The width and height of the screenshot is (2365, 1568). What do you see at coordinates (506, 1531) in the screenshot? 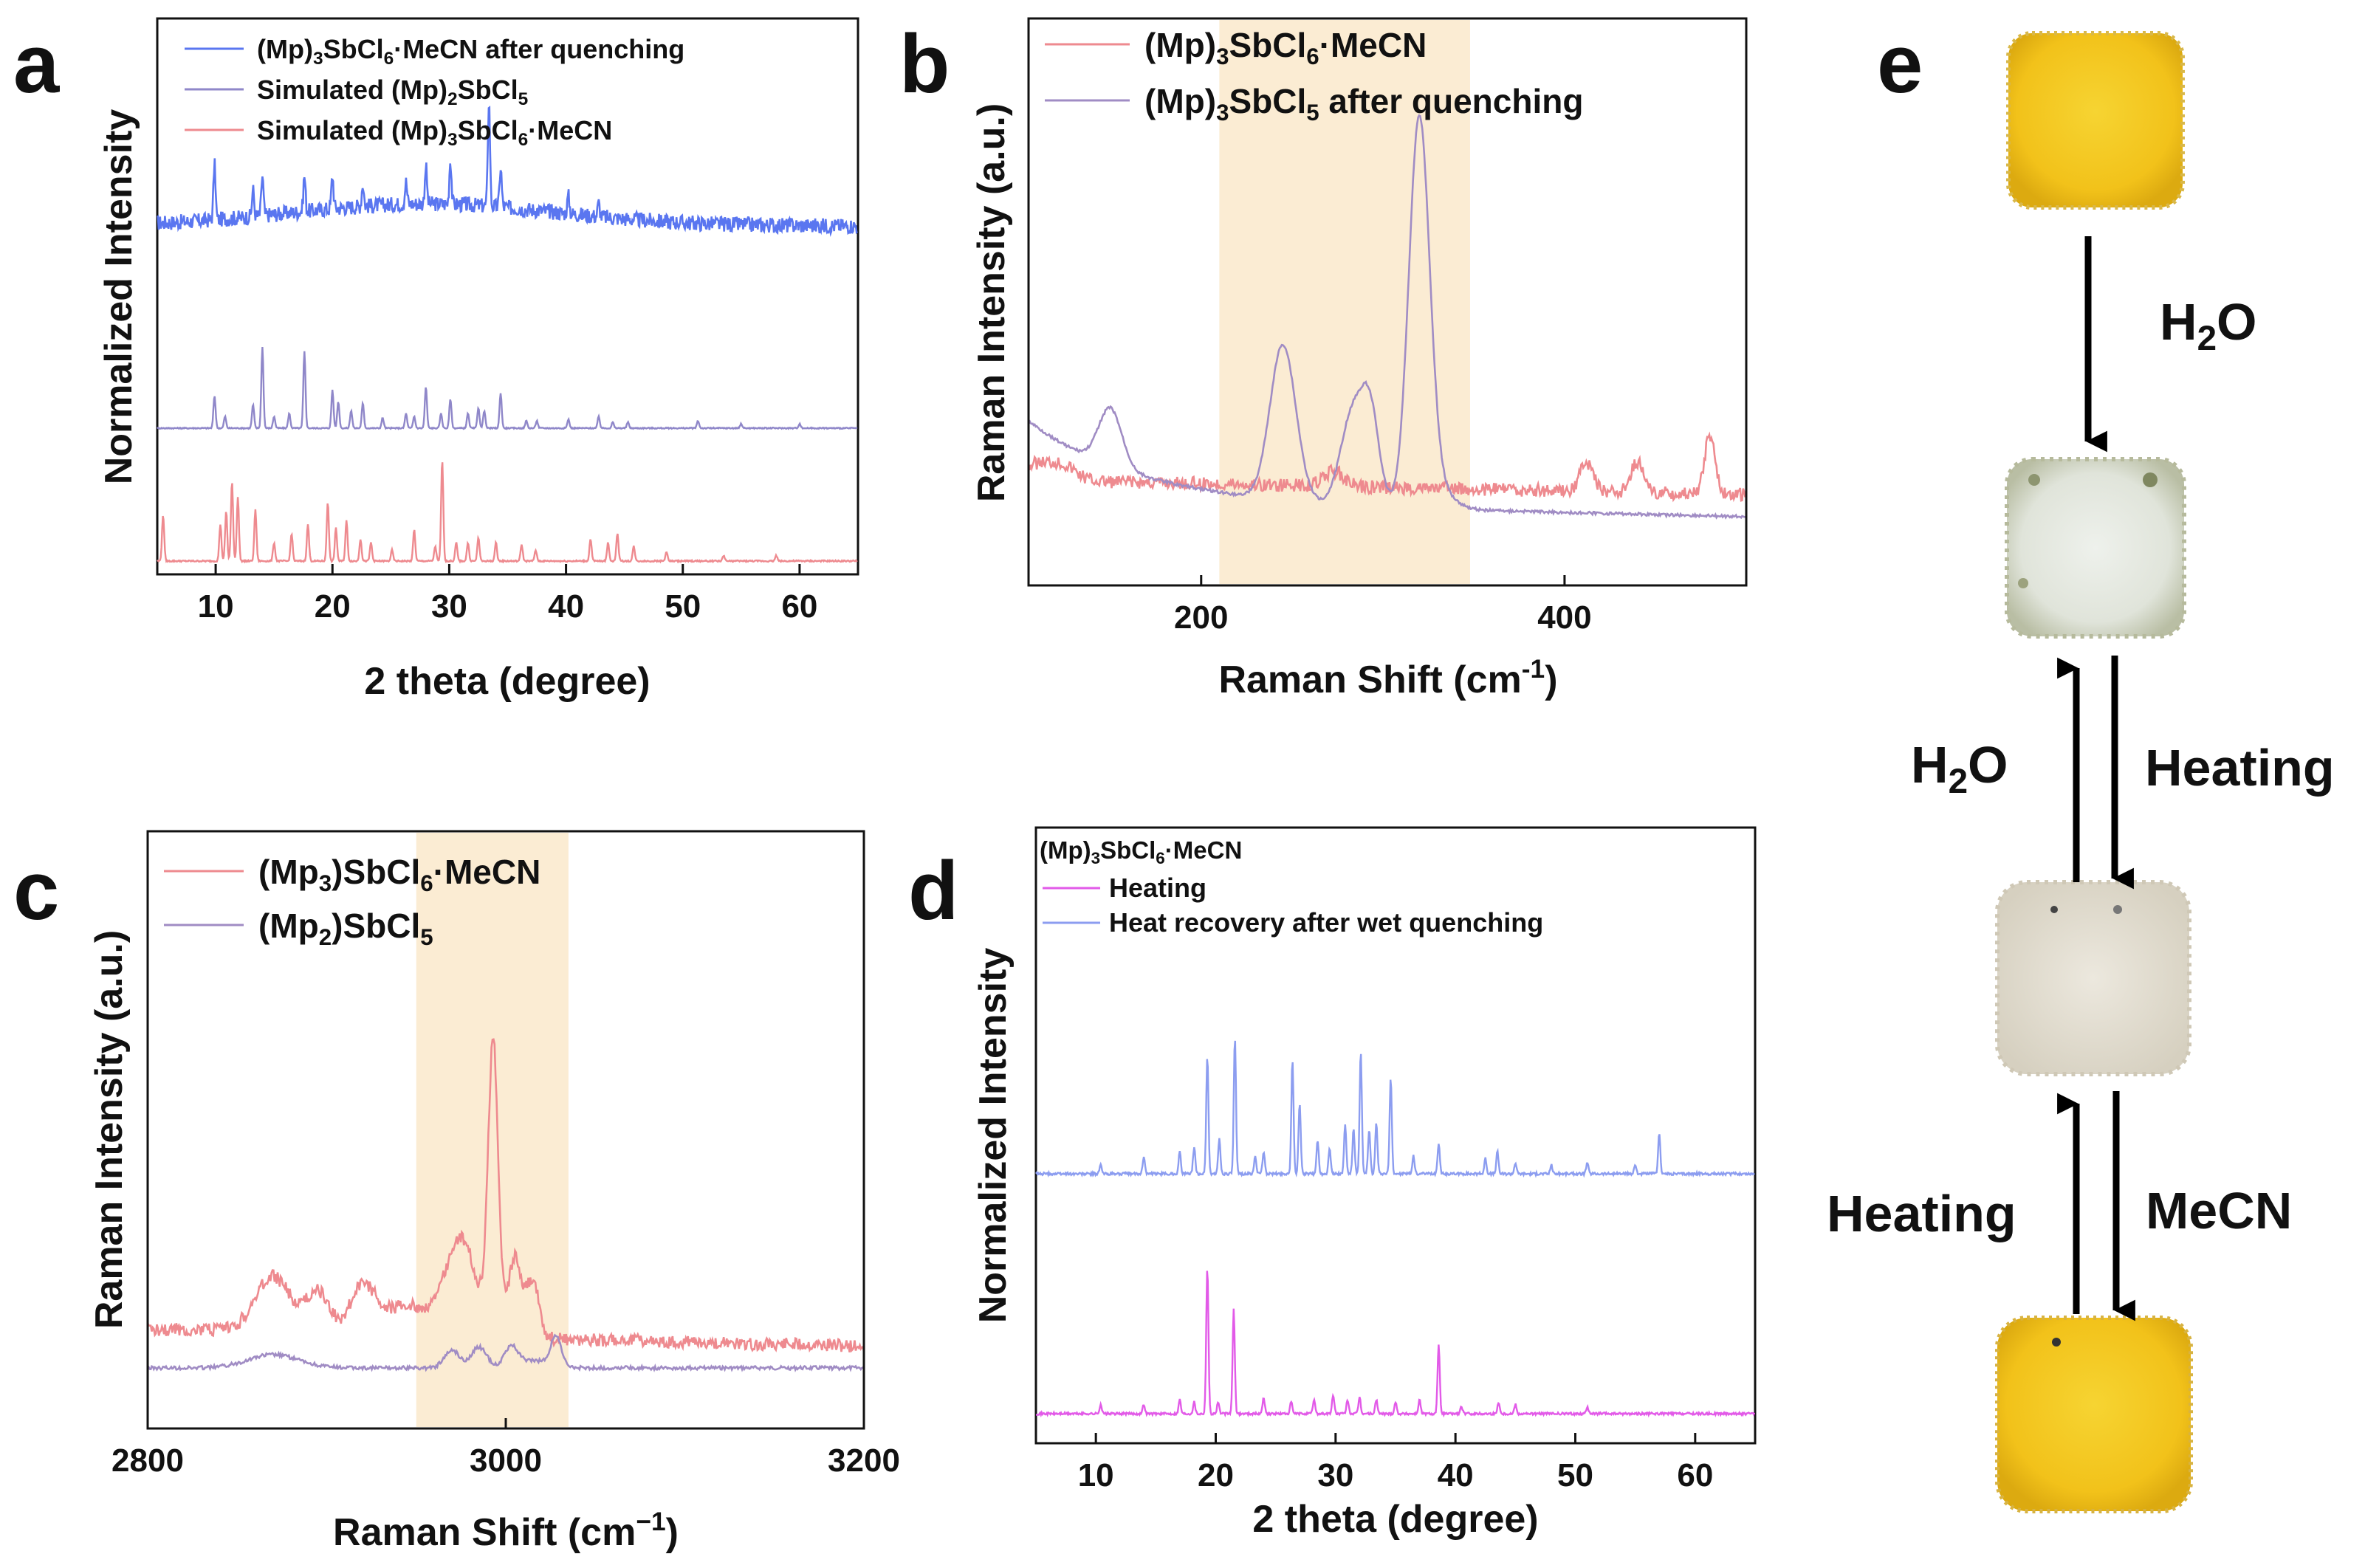
I see `panel-c-xlabel: Raman Shift (cm−1)` at bounding box center [506, 1531].